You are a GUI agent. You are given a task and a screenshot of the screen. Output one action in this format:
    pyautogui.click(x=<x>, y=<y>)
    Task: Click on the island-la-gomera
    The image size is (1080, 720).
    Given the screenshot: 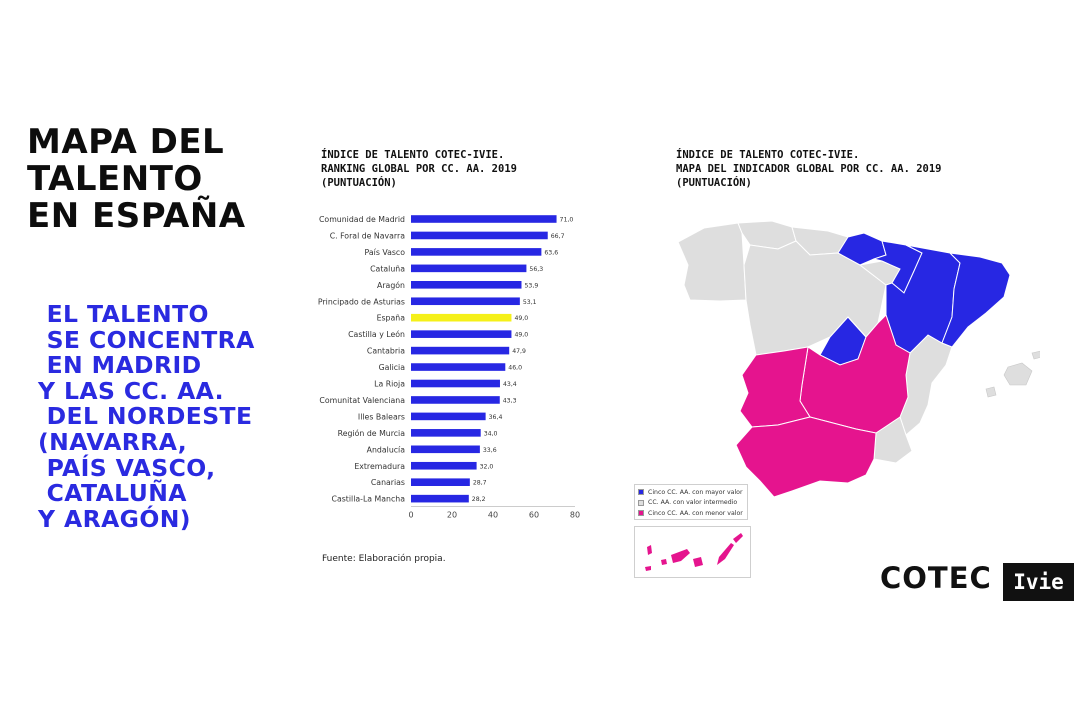 What is the action you would take?
    pyautogui.click(x=664, y=562)
    